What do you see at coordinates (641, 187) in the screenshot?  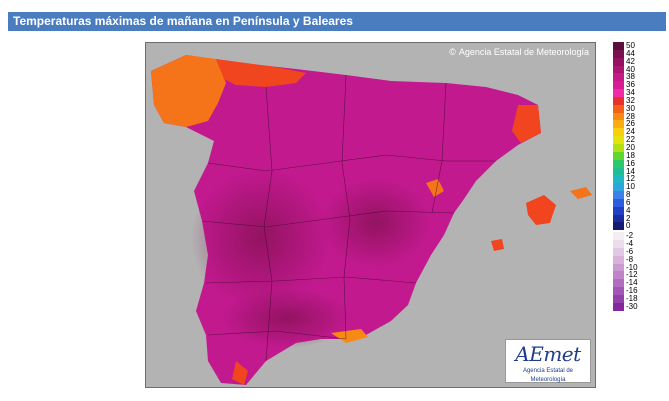 I see `legend-row: 10` at bounding box center [641, 187].